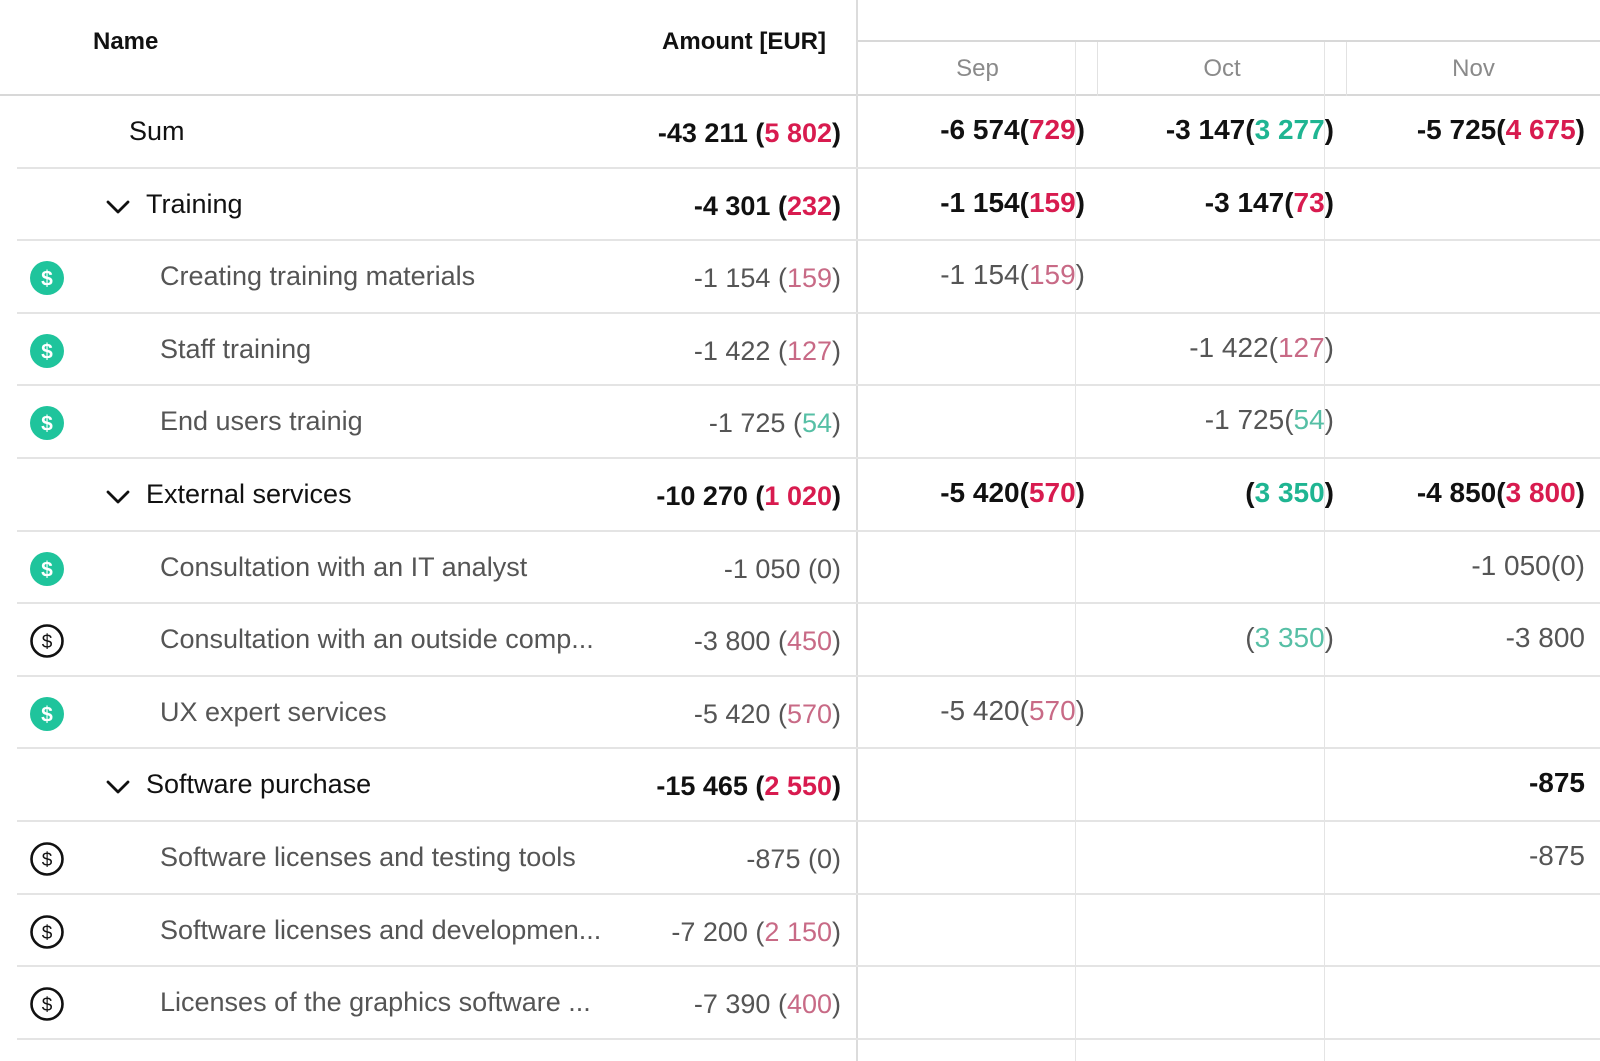  Describe the element at coordinates (767, 206) in the screenshot. I see `row-amount: -4 301 (232)` at that location.